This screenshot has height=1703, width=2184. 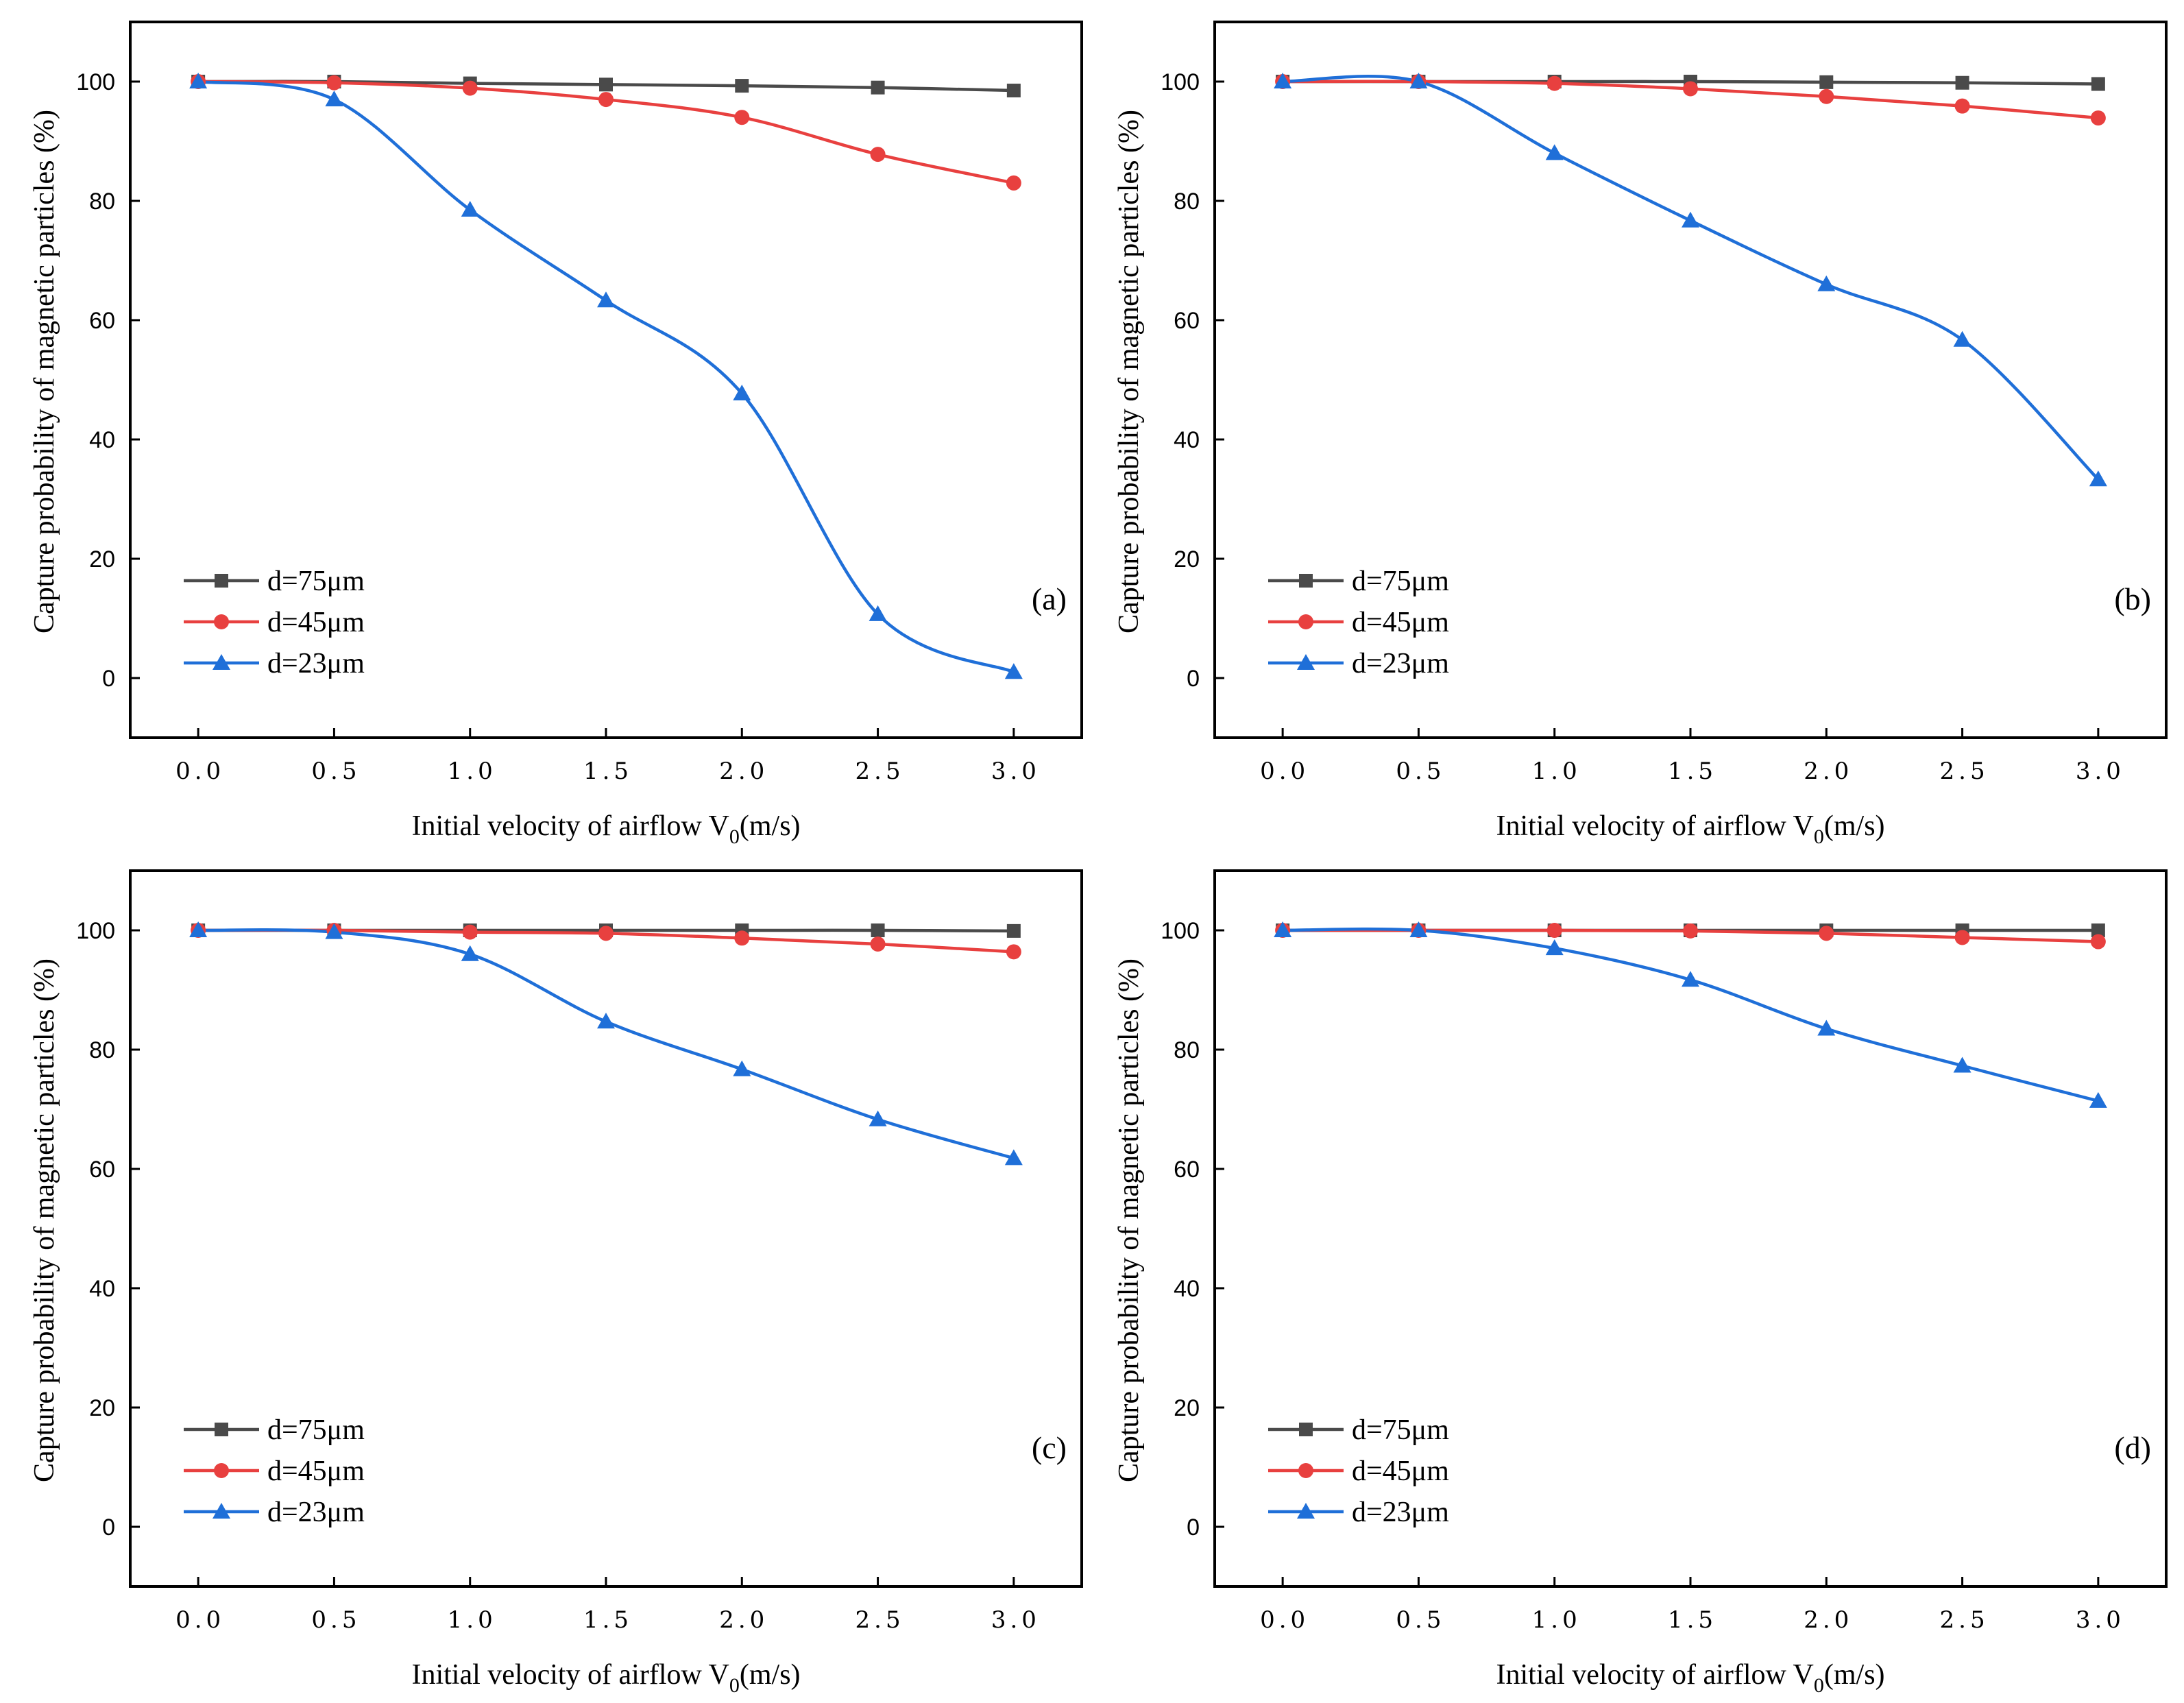 I want to click on panel-label: (d), so click(x=2132, y=1448).